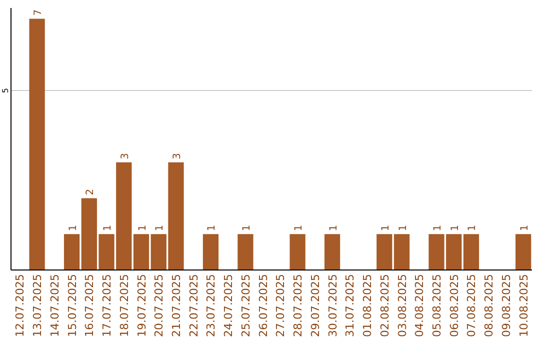  I want to click on x-tick-label: 20.07.2025, so click(159, 305).